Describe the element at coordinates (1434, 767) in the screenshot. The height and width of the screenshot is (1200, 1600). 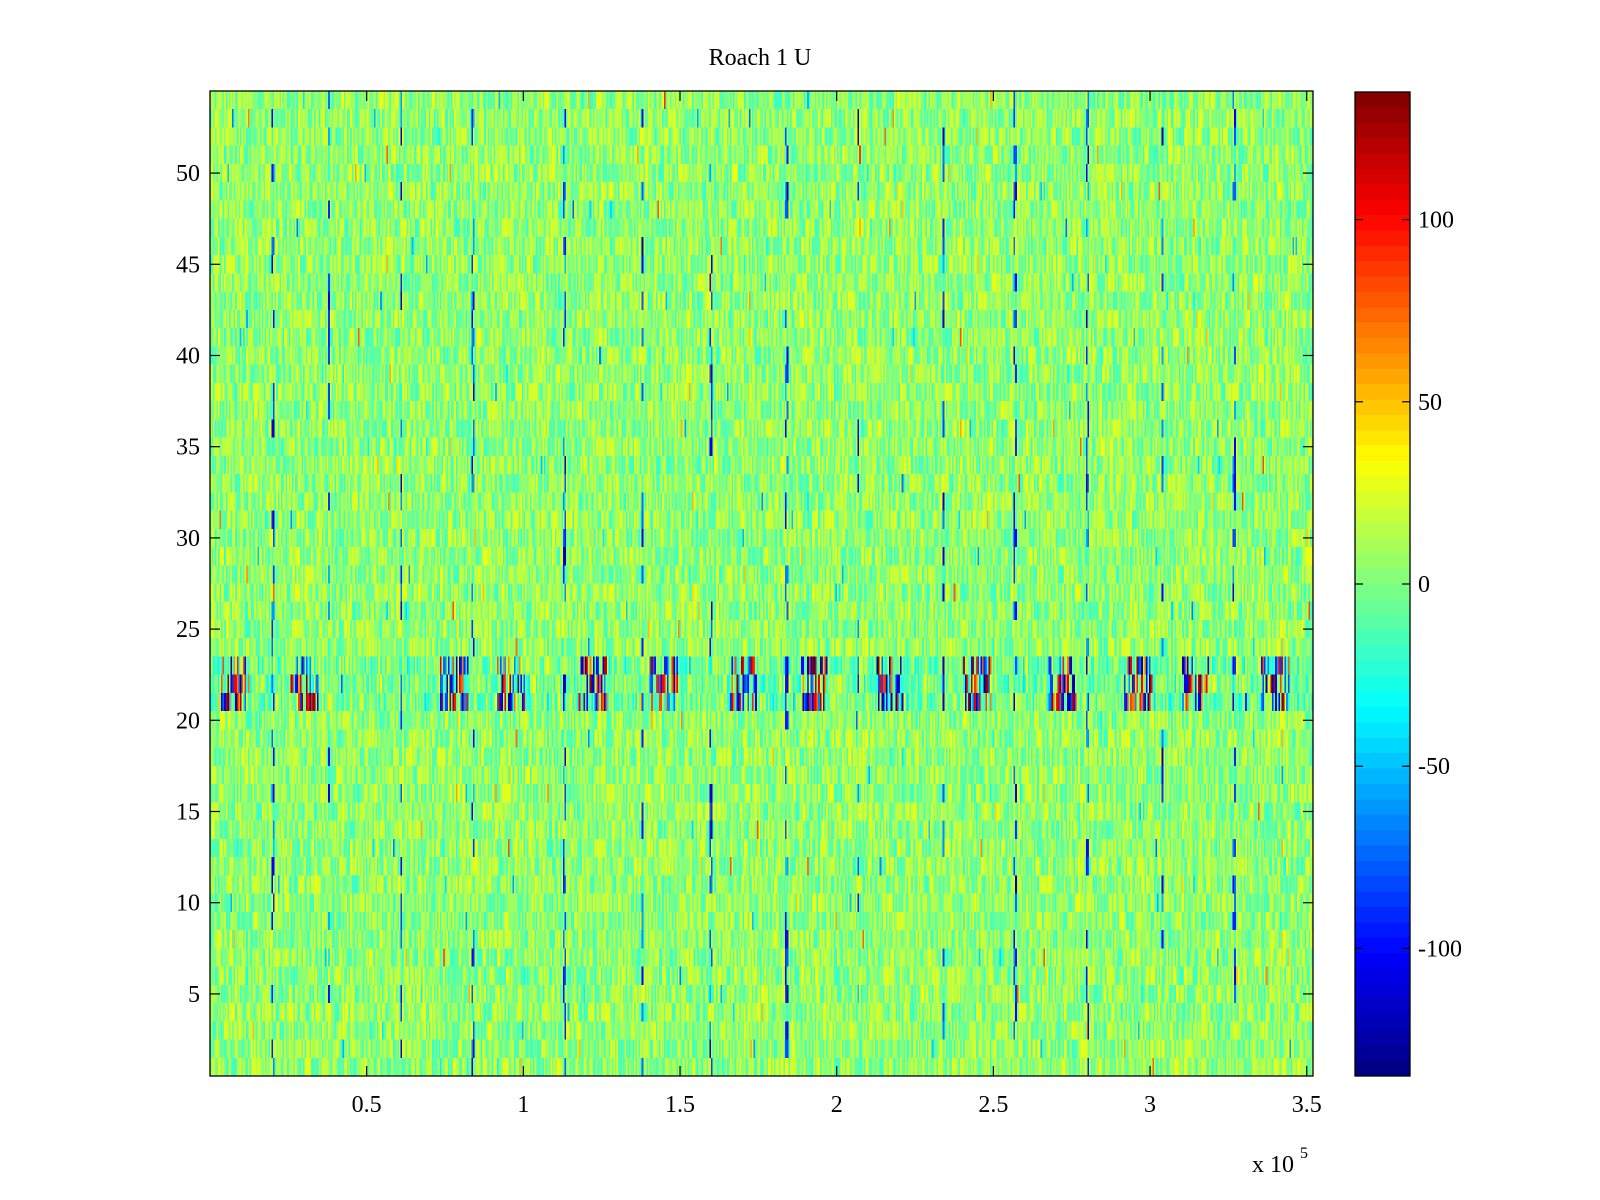
I see `colorbar-tick-label: -50` at that location.